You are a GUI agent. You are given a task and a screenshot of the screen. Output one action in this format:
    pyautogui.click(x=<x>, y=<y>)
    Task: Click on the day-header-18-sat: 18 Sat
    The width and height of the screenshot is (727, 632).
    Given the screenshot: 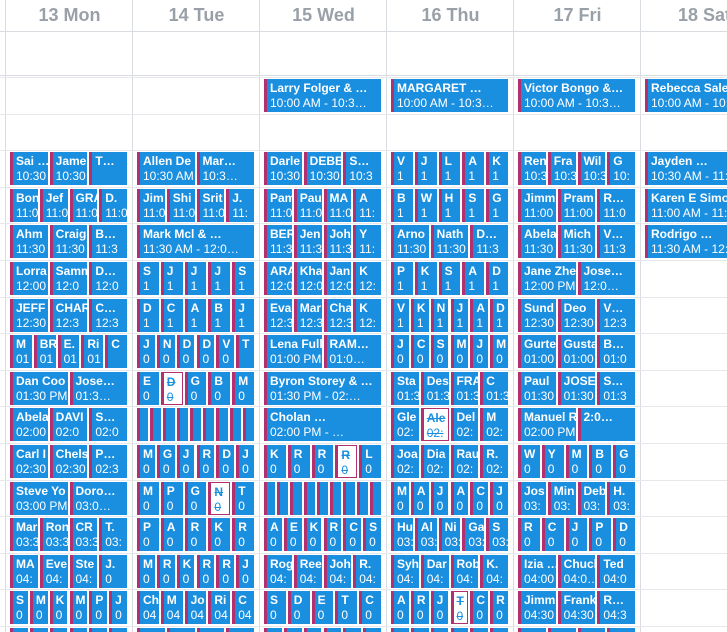 What is the action you would take?
    pyautogui.click(x=702, y=15)
    